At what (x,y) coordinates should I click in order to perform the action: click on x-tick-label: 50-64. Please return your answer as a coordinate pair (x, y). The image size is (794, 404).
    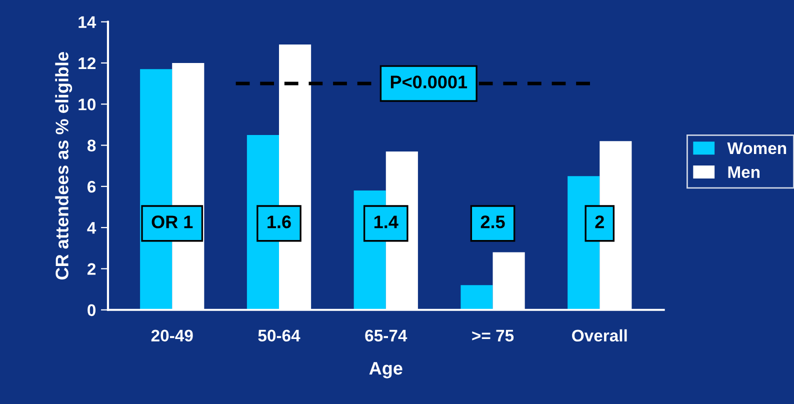
    Looking at the image, I should click on (279, 336).